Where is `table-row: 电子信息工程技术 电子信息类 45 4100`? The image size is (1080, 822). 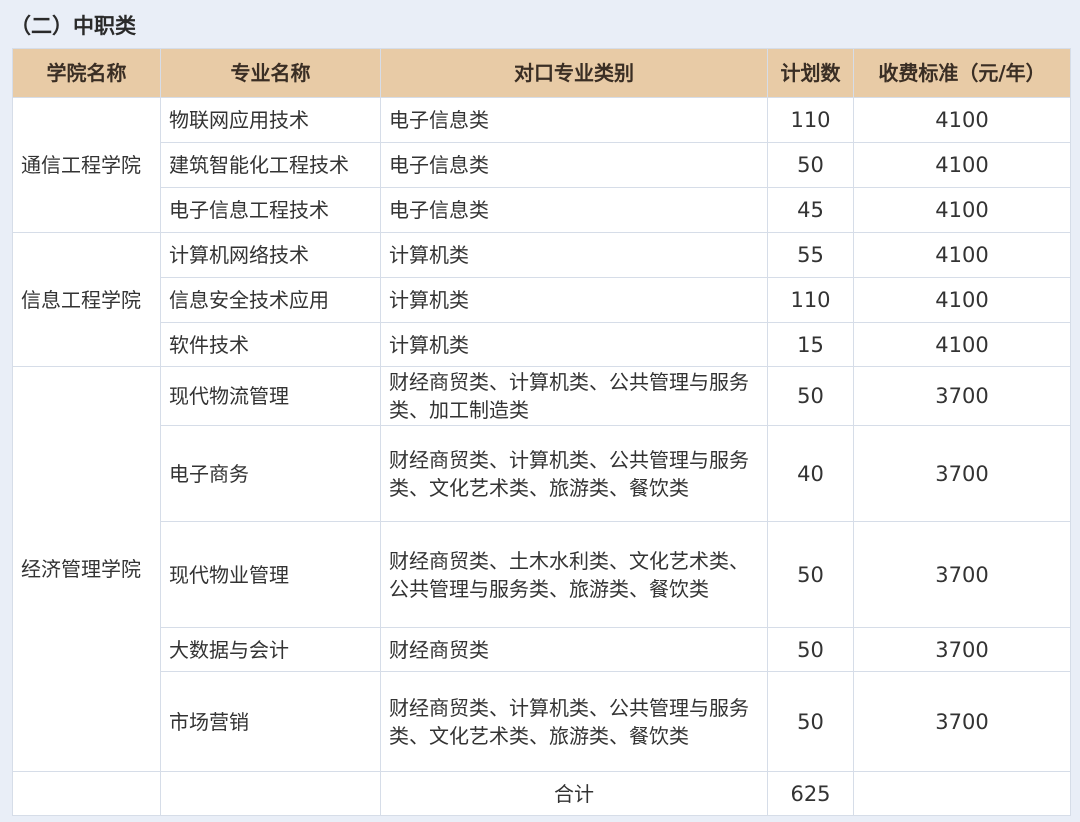 table-row: 电子信息工程技术 电子信息类 45 4100 is located at coordinates (542, 210).